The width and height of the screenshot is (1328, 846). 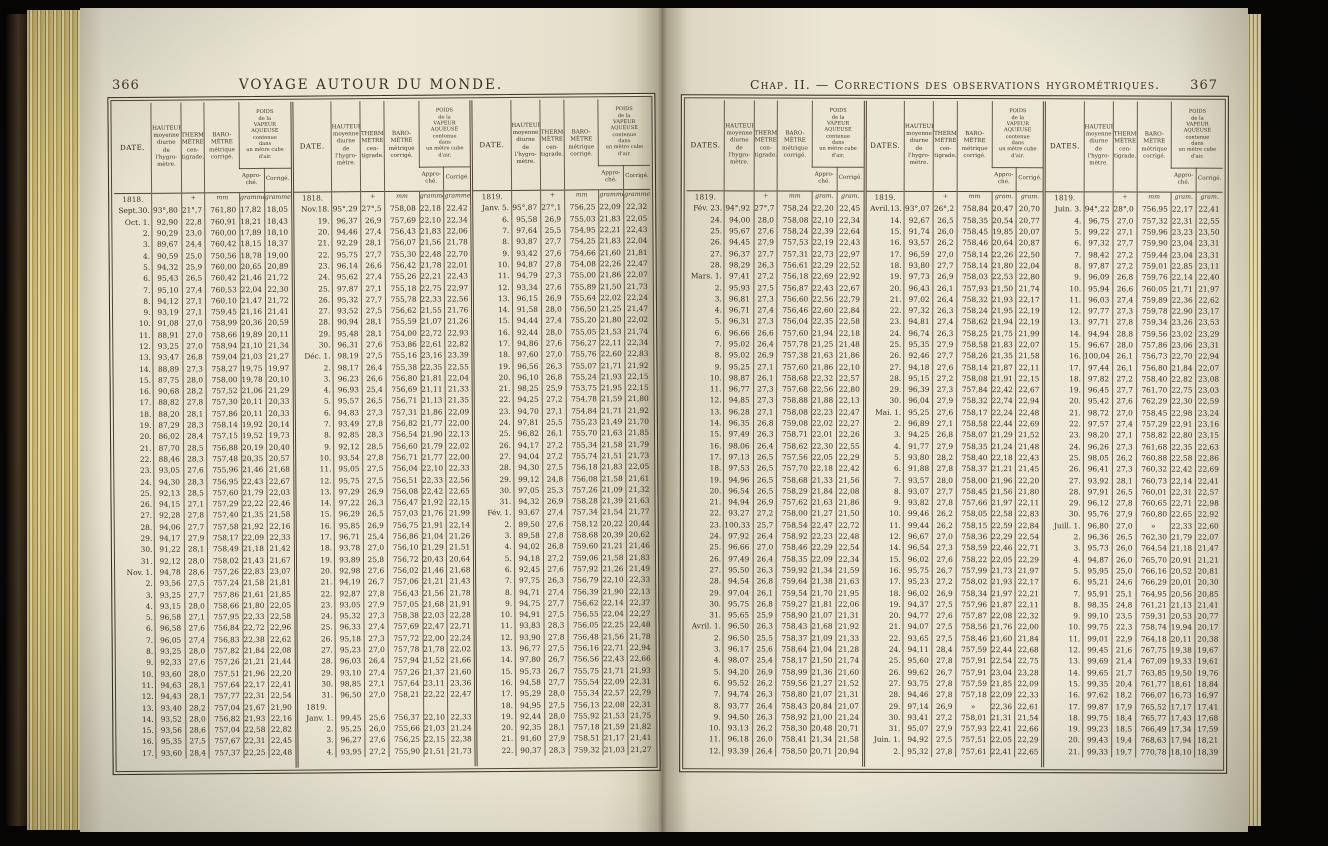 What do you see at coordinates (638, 388) in the screenshot?
I see `value-cell: 22,15` at bounding box center [638, 388].